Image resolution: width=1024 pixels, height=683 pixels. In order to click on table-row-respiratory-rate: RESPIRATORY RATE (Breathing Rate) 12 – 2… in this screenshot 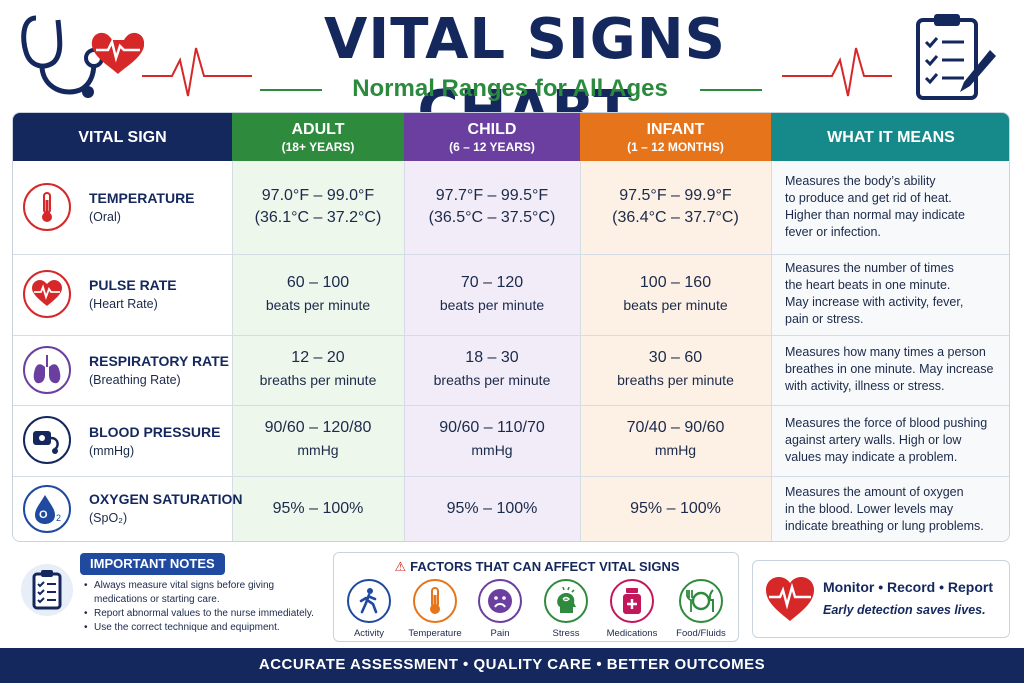, I will do `click(511, 370)`.